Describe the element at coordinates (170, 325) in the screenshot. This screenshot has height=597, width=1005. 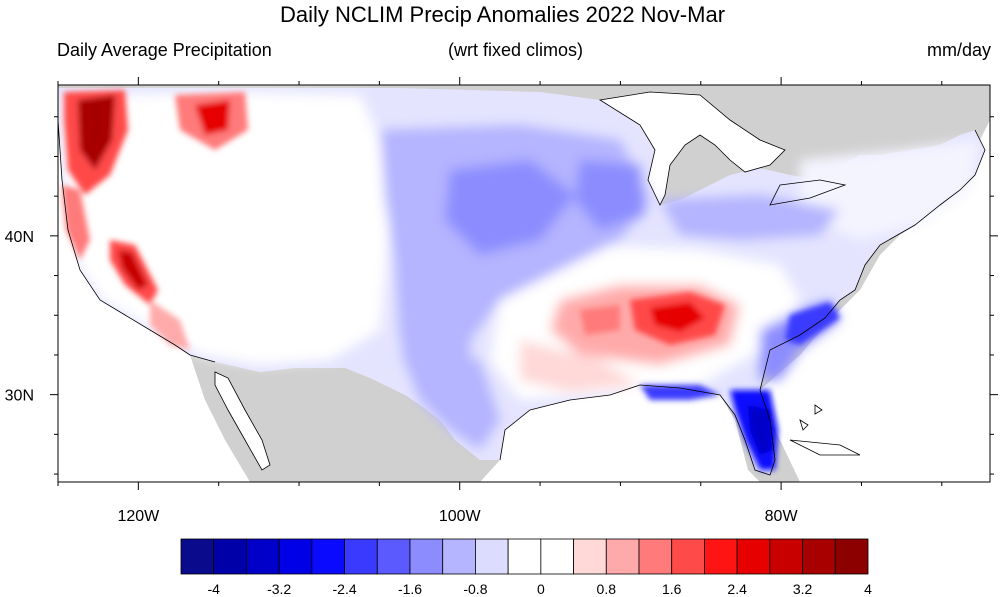
I see `anomaly-positive-southern-california` at that location.